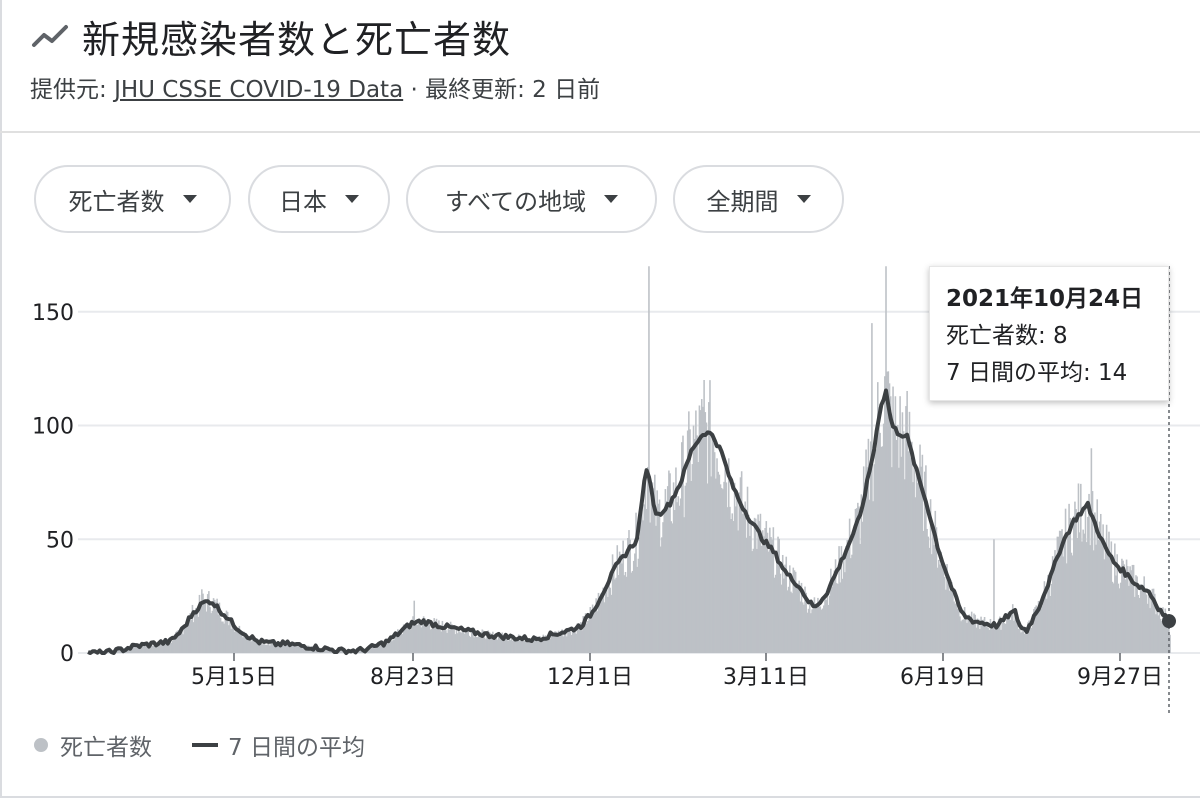 The height and width of the screenshot is (802, 1200). Describe the element at coordinates (531, 199) in the screenshot. I see `region-dropdown: すべての地域` at that location.